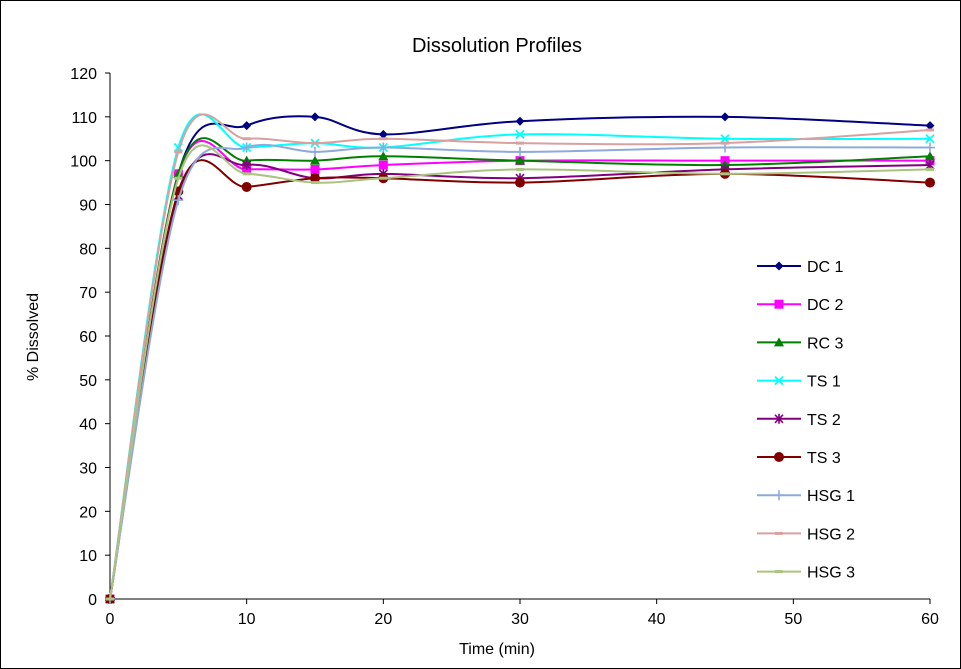  What do you see at coordinates (88, 337) in the screenshot?
I see `y-tick-label: 60` at bounding box center [88, 337].